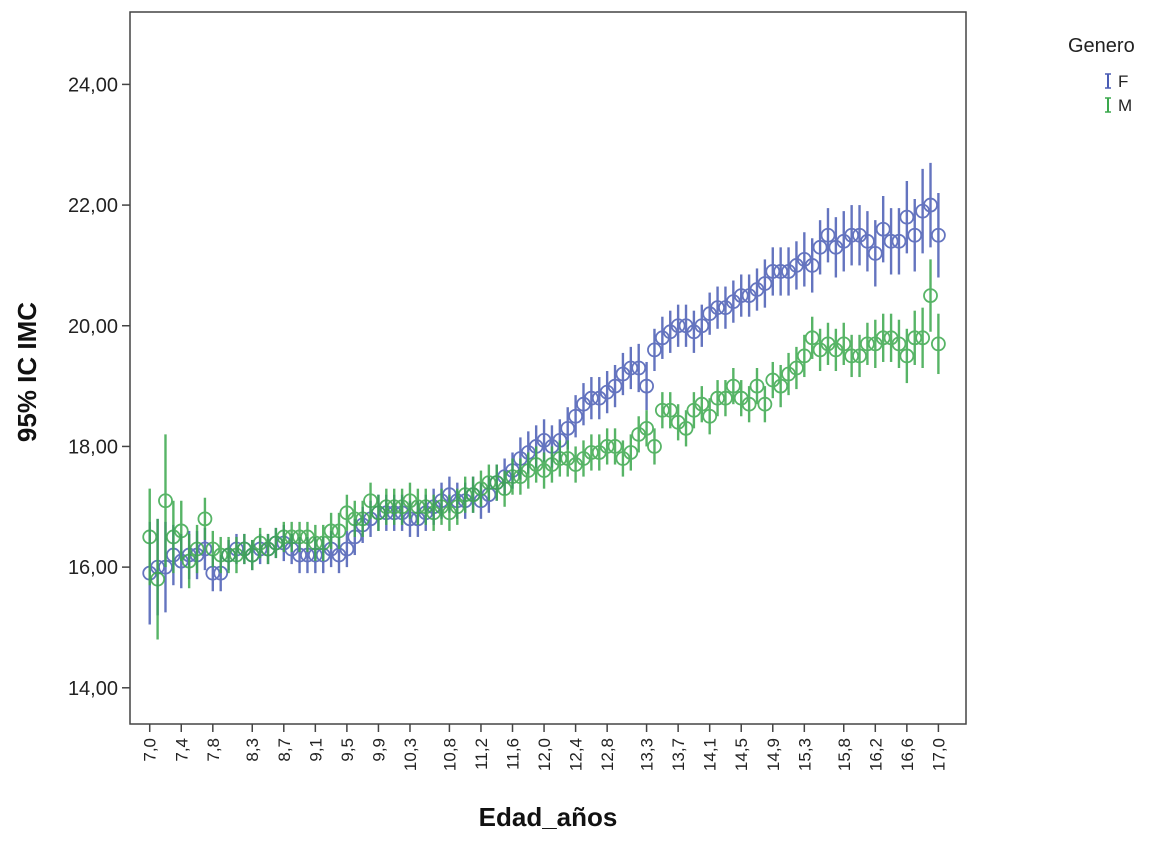  Describe the element at coordinates (449, 754) in the screenshot. I see `x-tick-label: 10,8` at that location.